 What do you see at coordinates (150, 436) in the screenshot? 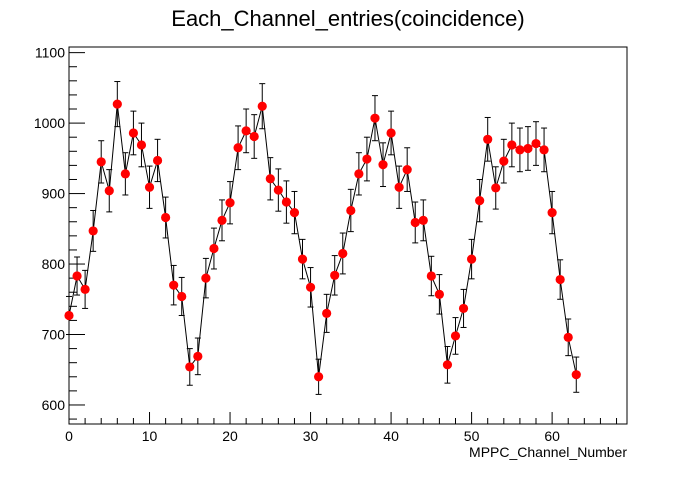
I see `x-tick-label: 10` at bounding box center [150, 436].